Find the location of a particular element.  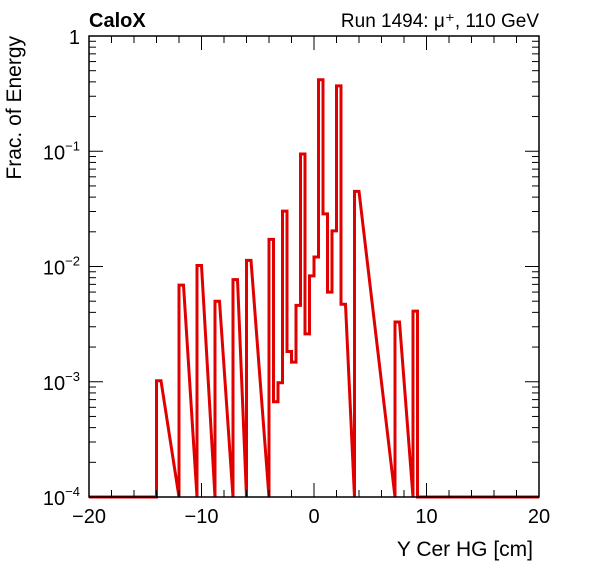

x-tick-label: 20 is located at coordinates (539, 517).